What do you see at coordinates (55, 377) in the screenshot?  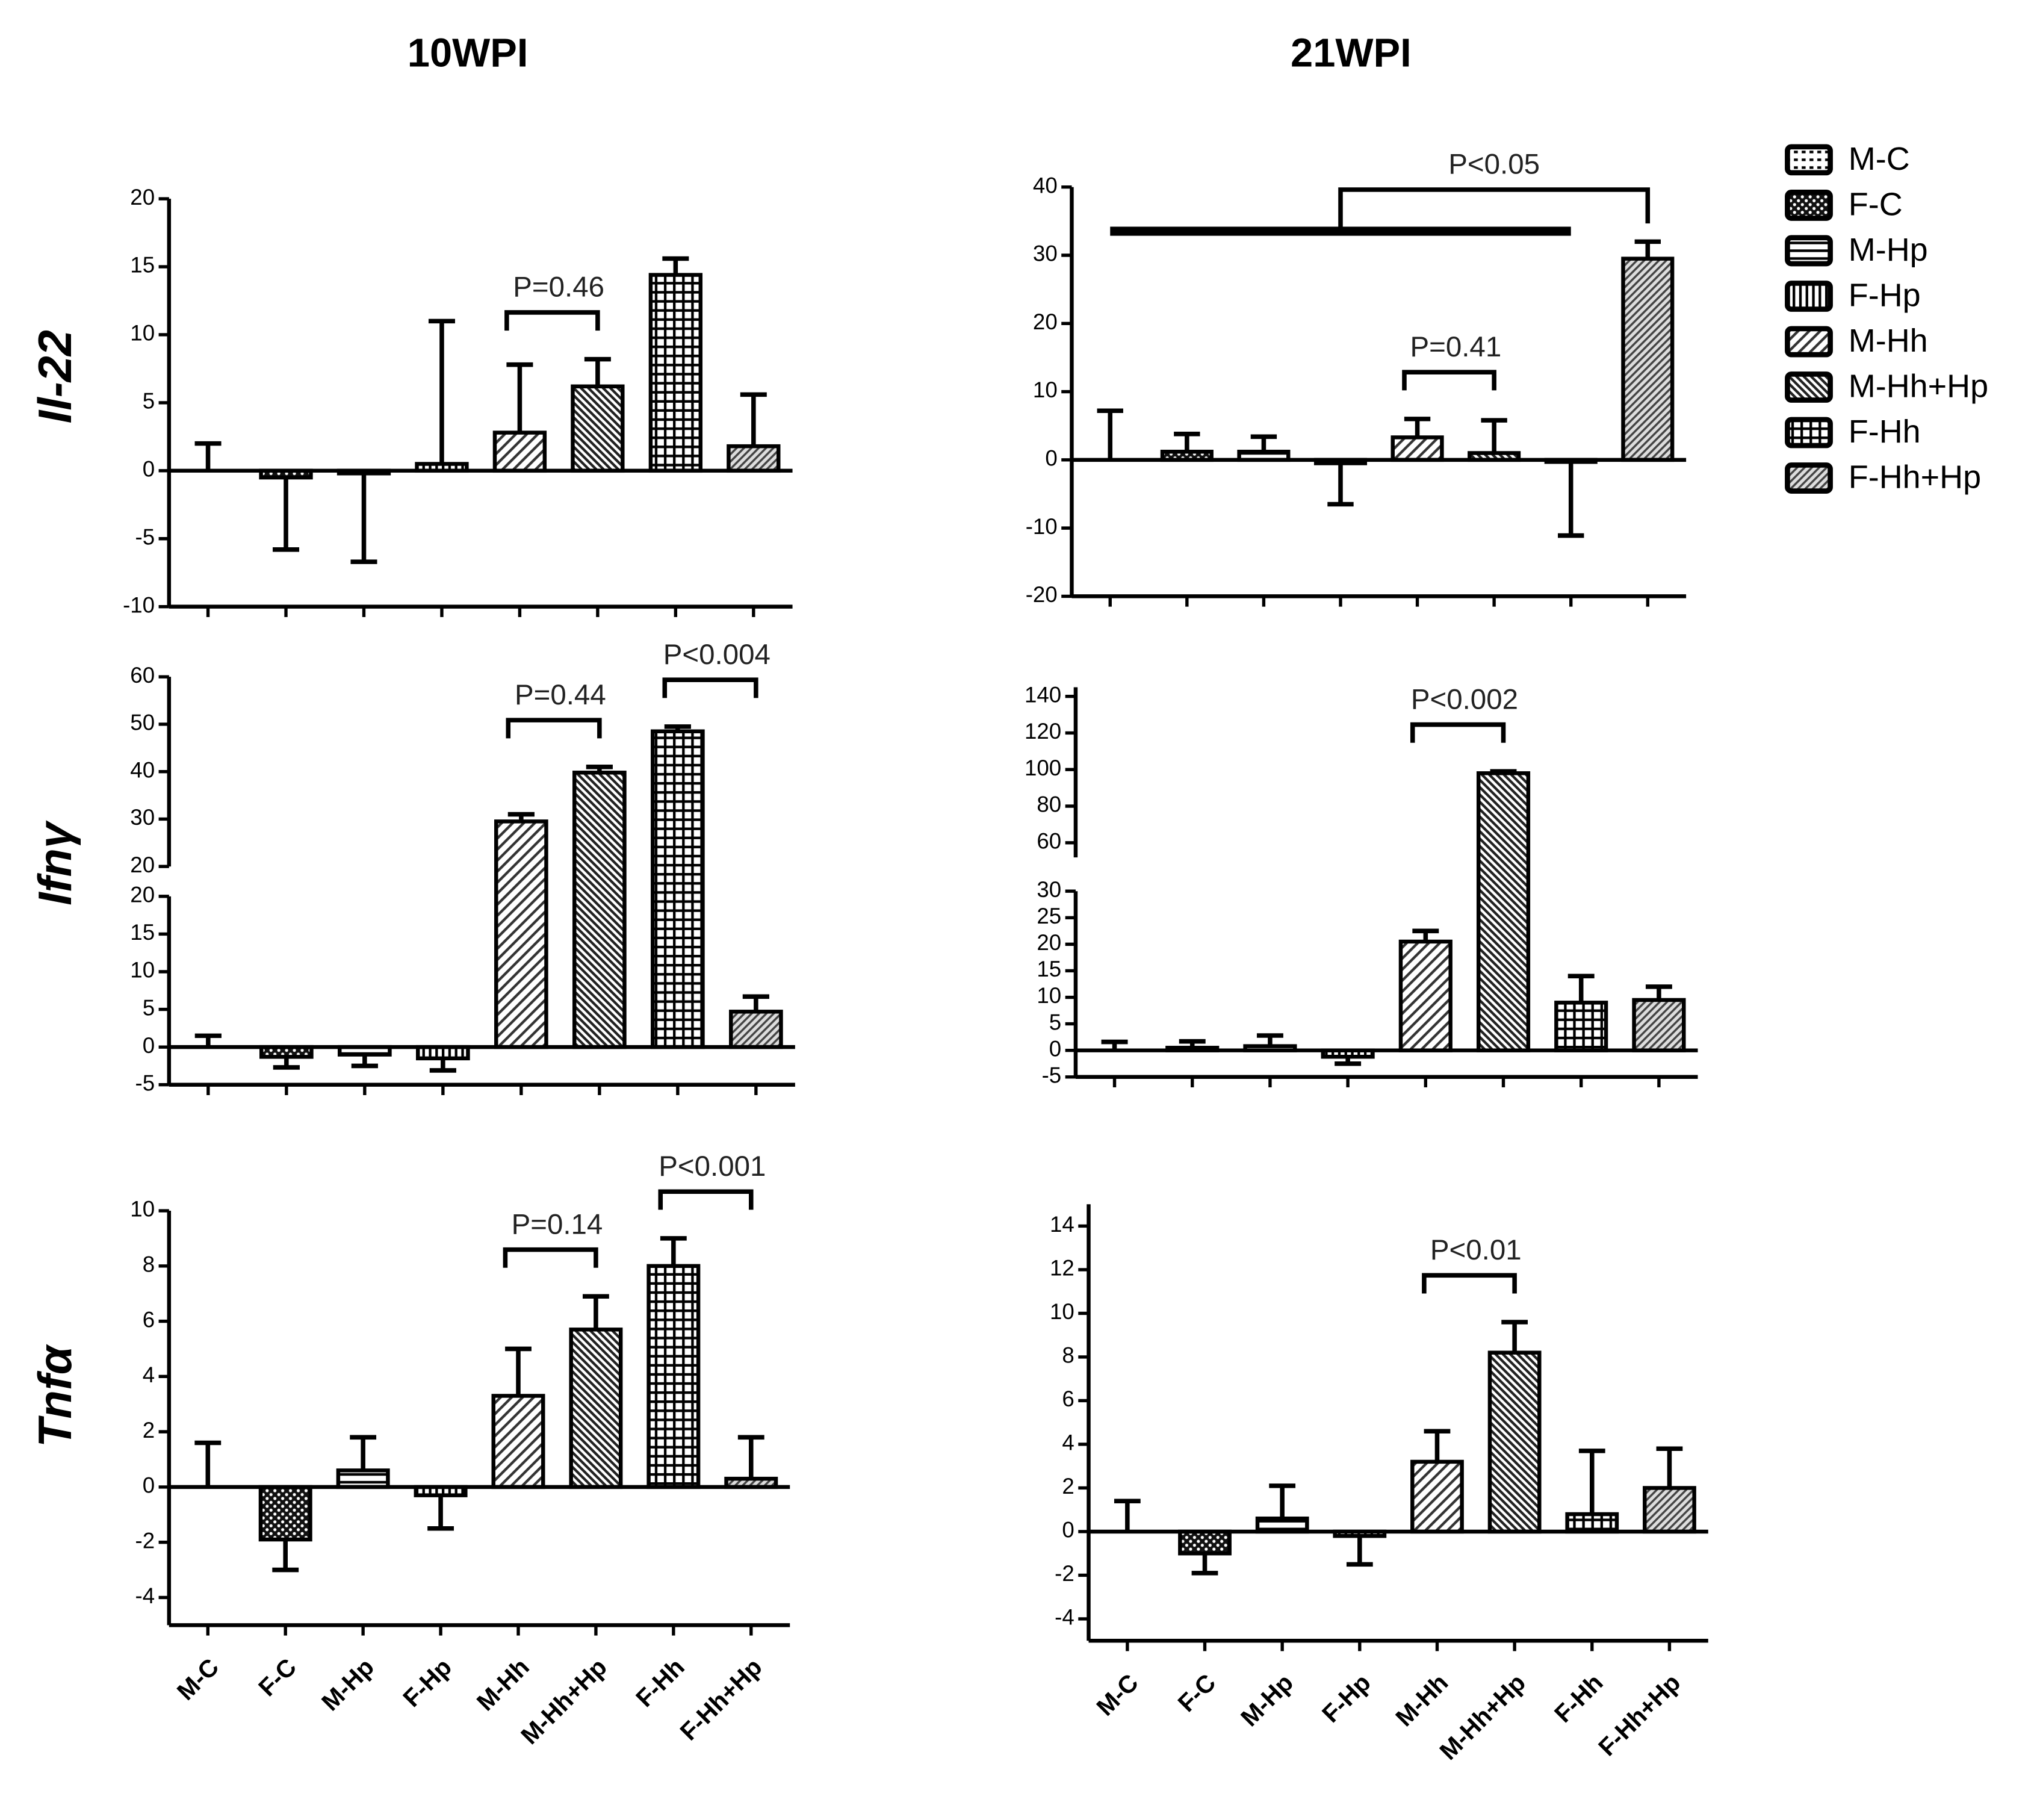 I see `row-label: Il-22` at bounding box center [55, 377].